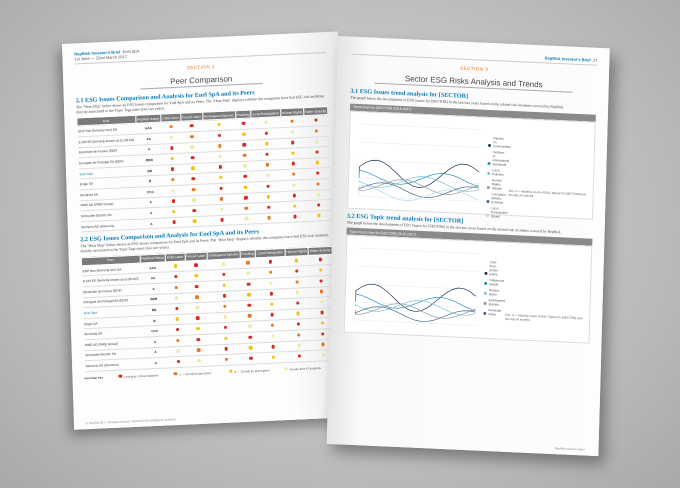 Image resolution: width=680 pixels, height=488 pixels. What do you see at coordinates (492, 312) in the screenshot?
I see `legend-item: Protected areas` at bounding box center [492, 312].